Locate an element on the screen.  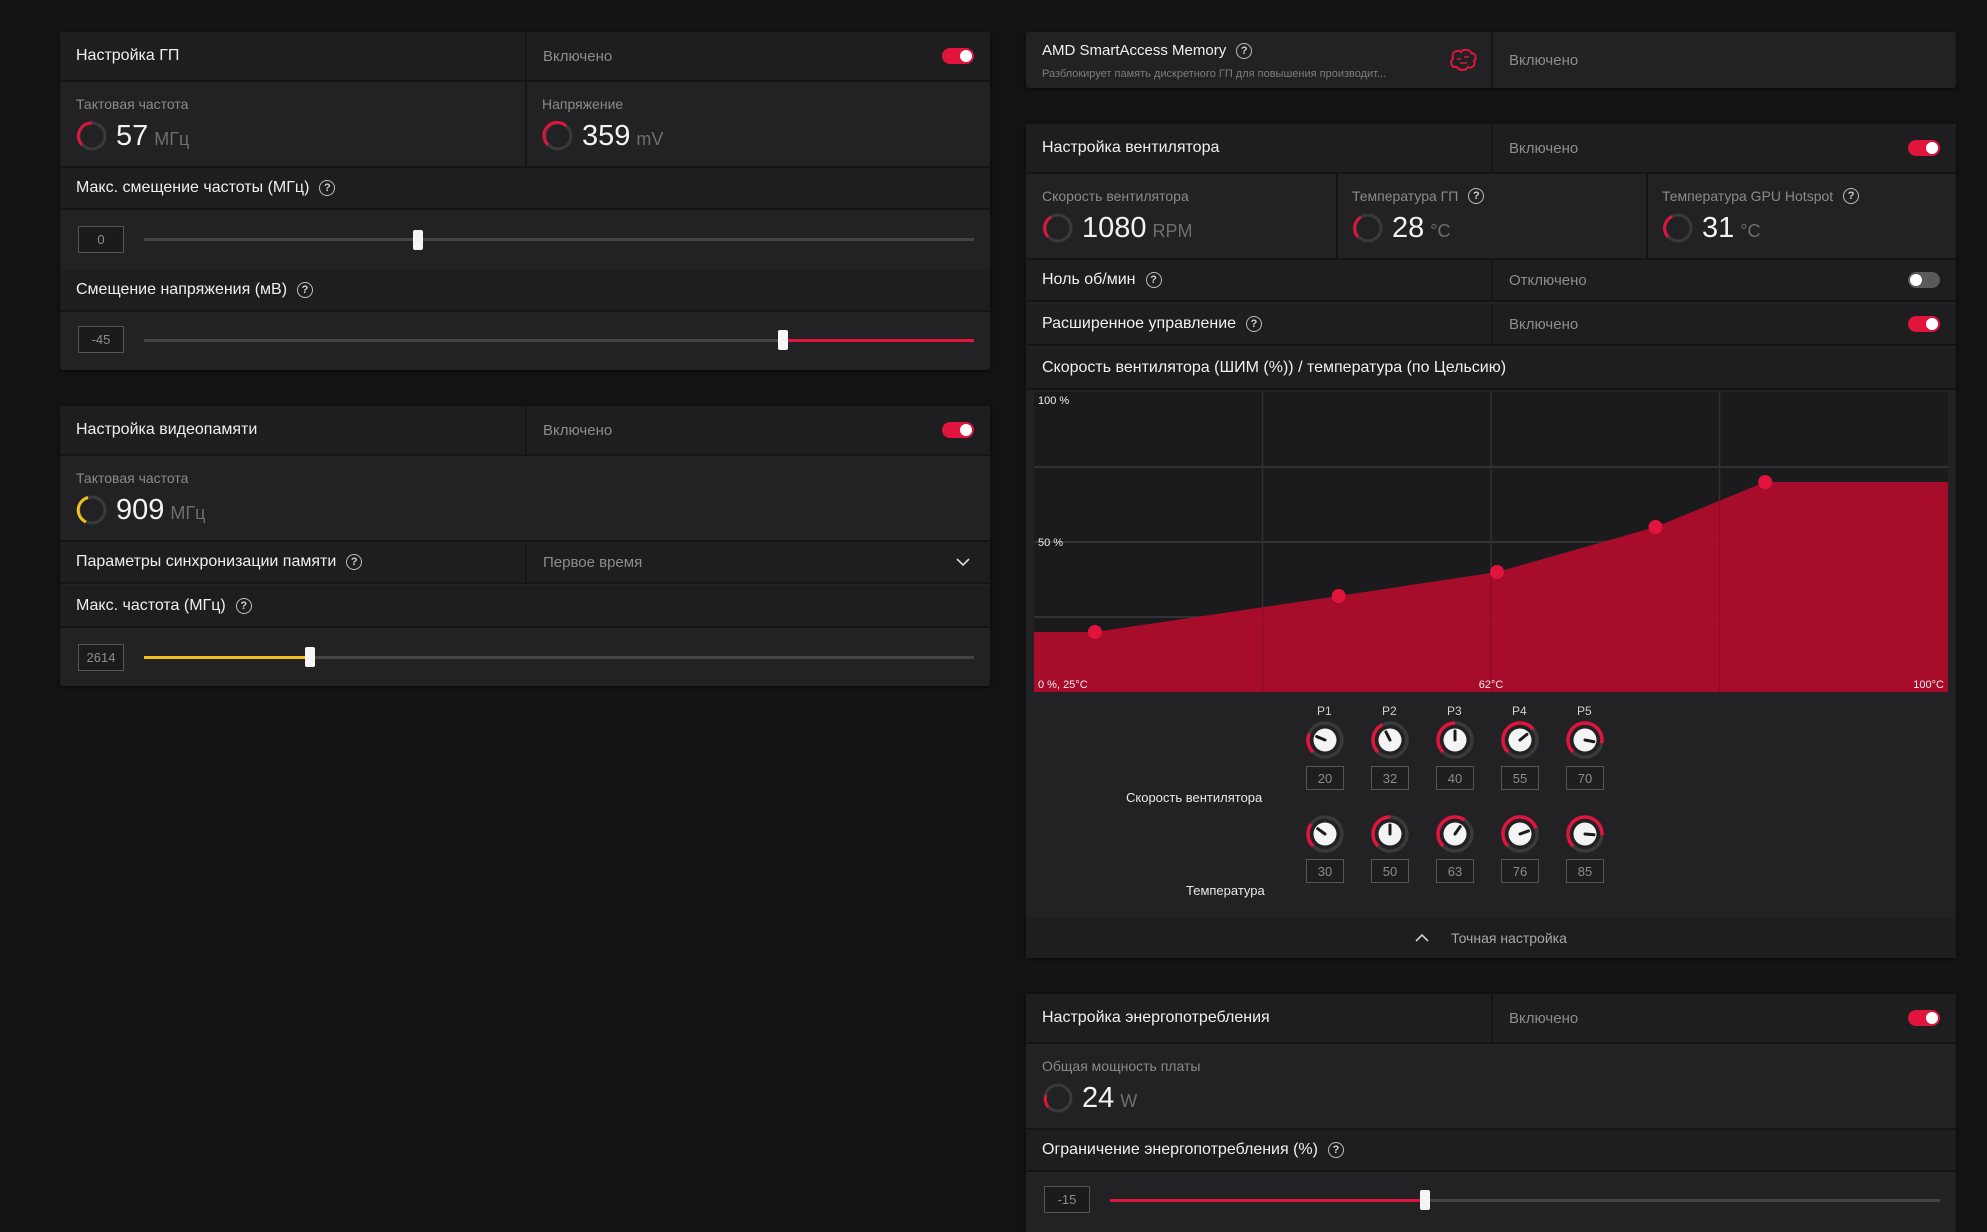
vram-clock-label: Тактовая частота is located at coordinates (132, 478).